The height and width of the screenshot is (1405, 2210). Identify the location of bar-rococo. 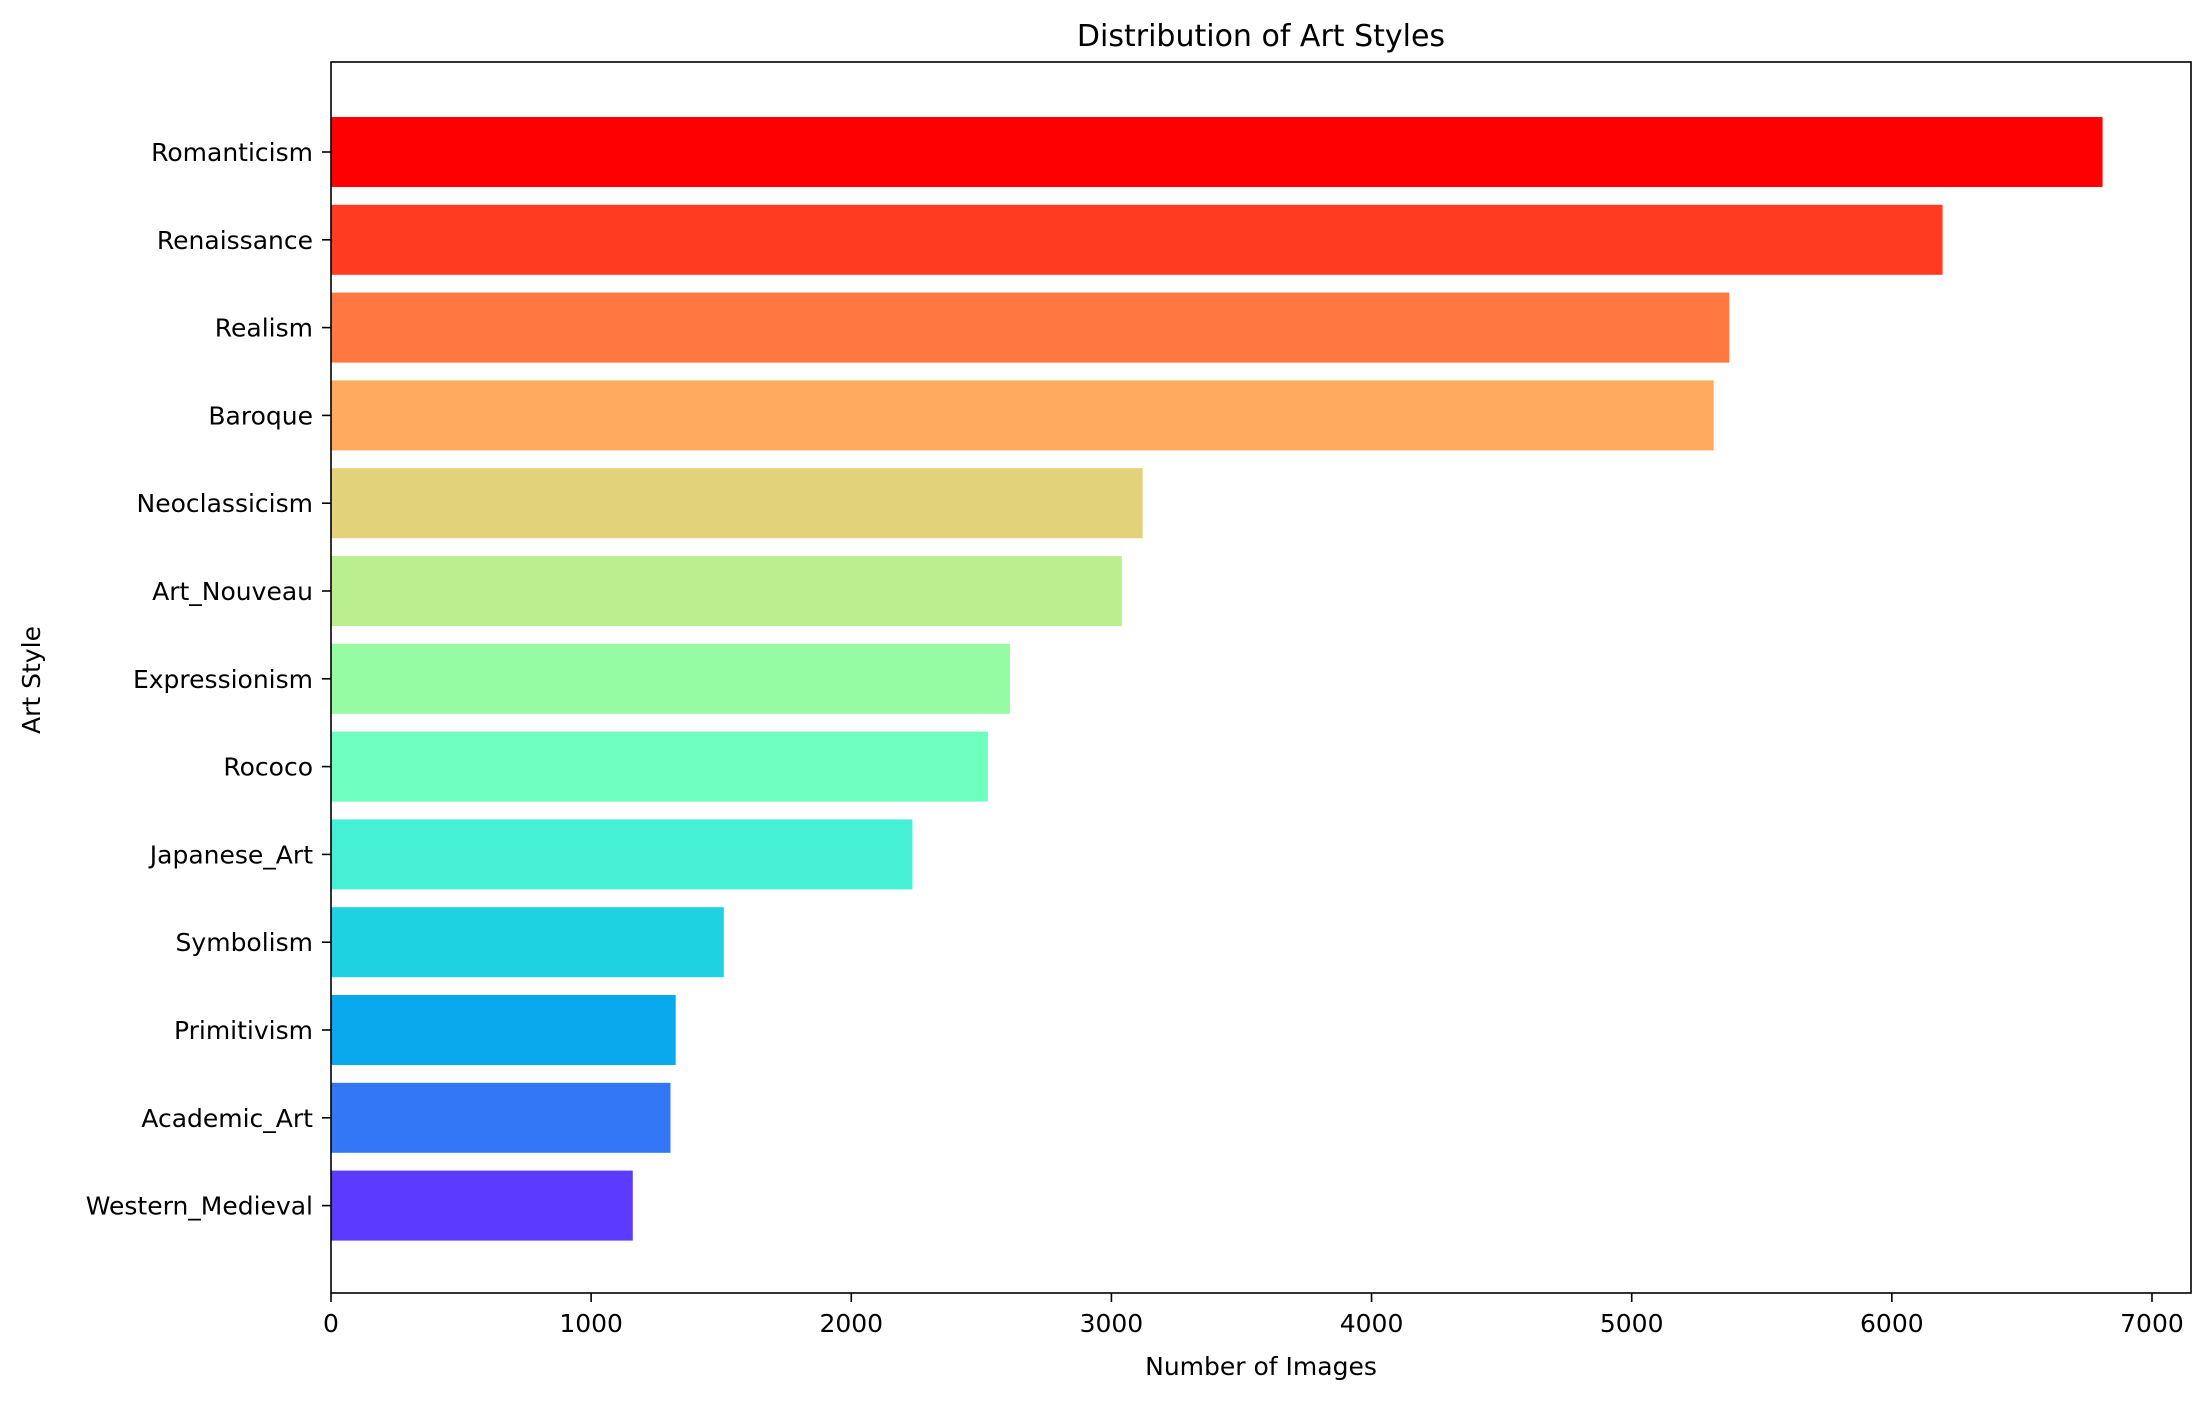
(659, 766).